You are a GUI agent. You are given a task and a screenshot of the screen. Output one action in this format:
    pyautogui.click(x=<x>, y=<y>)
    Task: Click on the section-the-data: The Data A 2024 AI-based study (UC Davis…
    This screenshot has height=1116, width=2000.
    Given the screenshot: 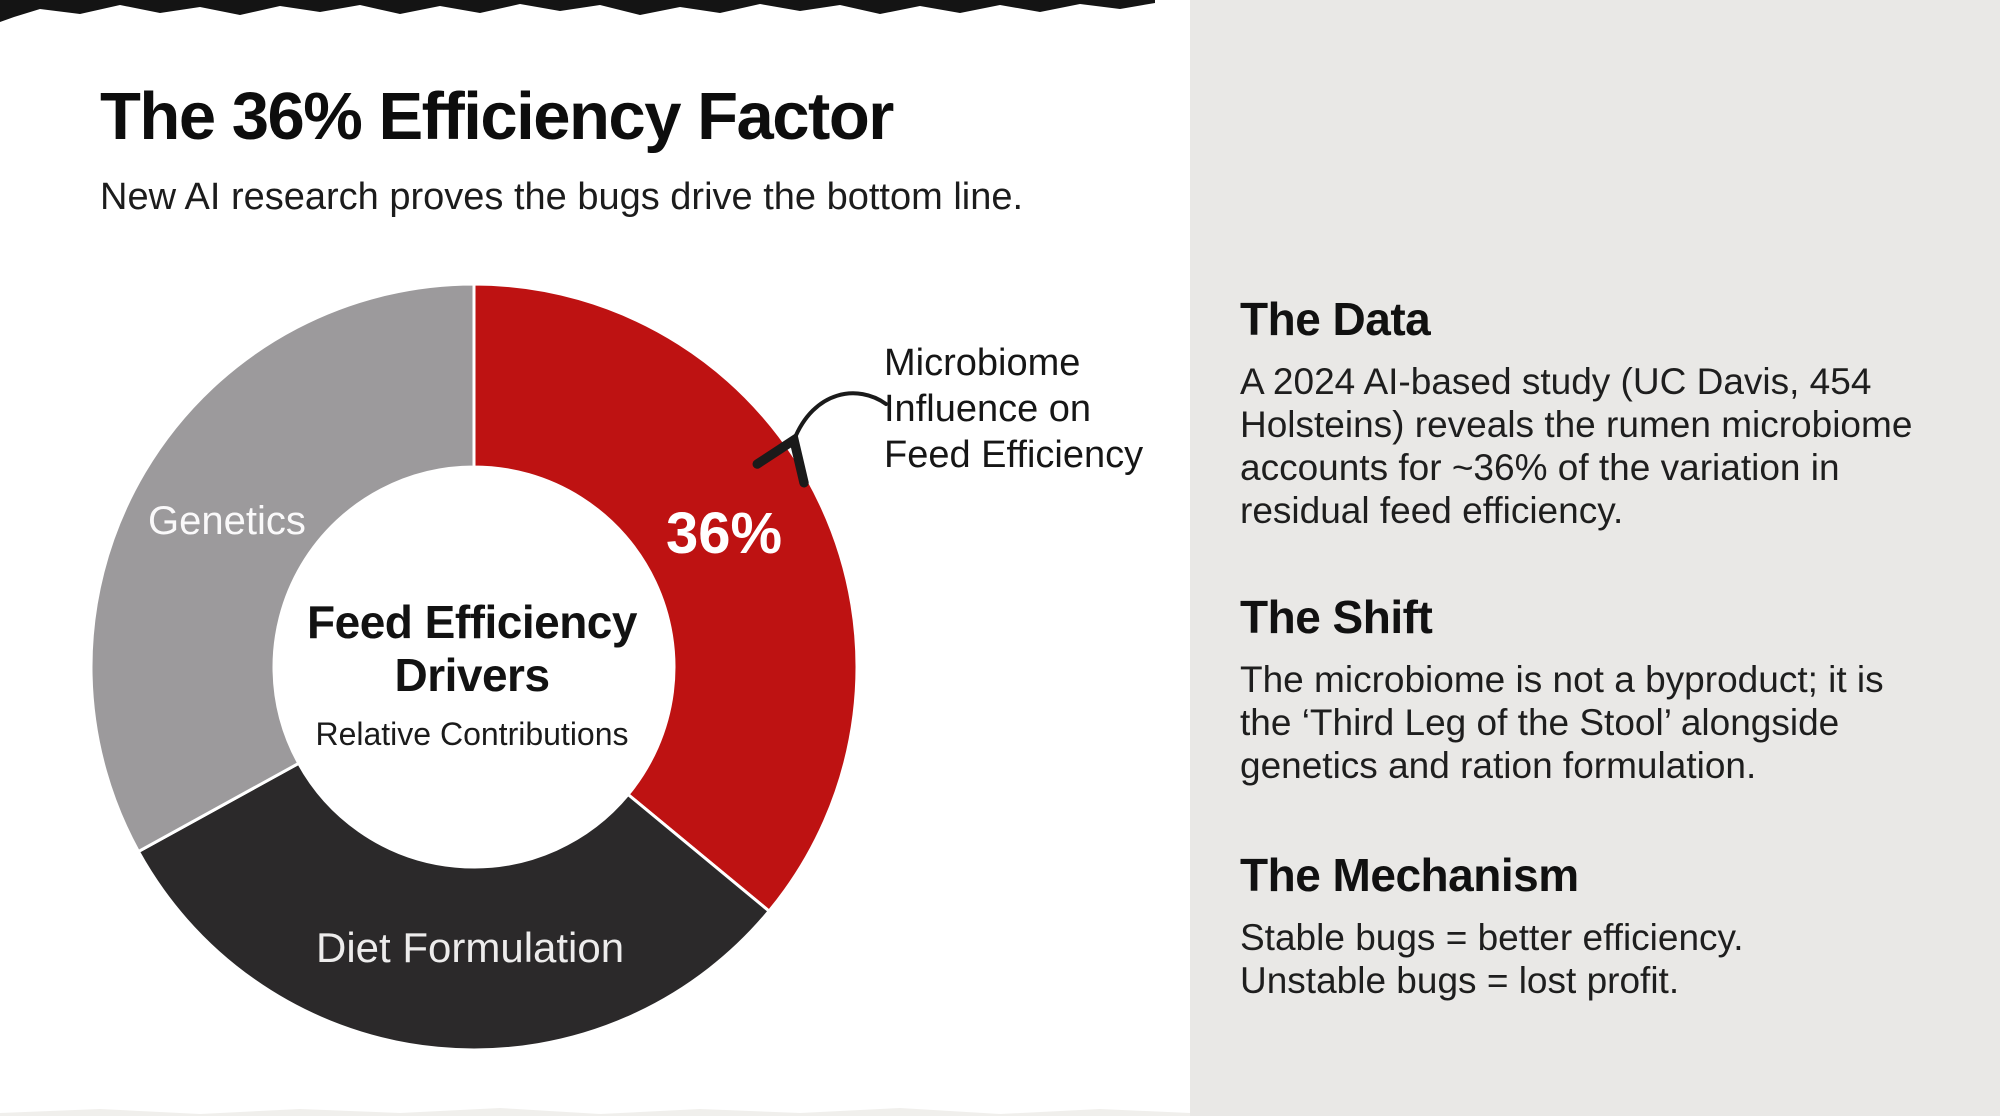 What is the action you would take?
    pyautogui.click(x=1610, y=412)
    